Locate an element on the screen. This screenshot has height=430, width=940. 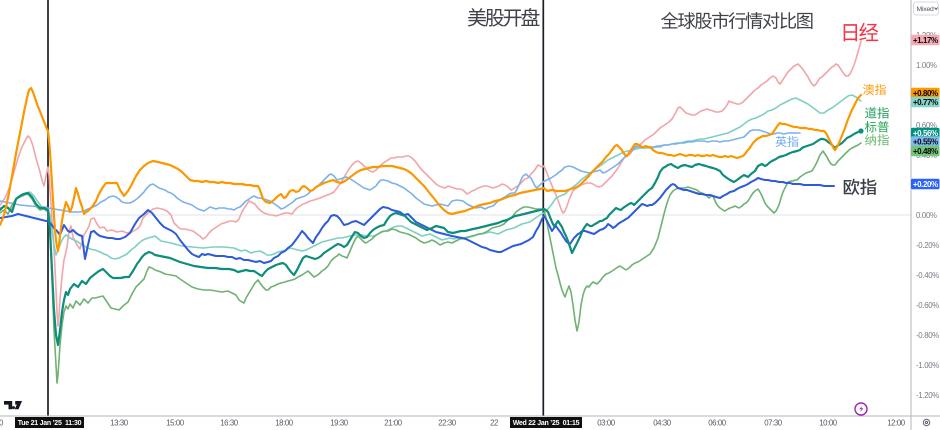
svg-text: 0 is located at coordinates (2, 422).